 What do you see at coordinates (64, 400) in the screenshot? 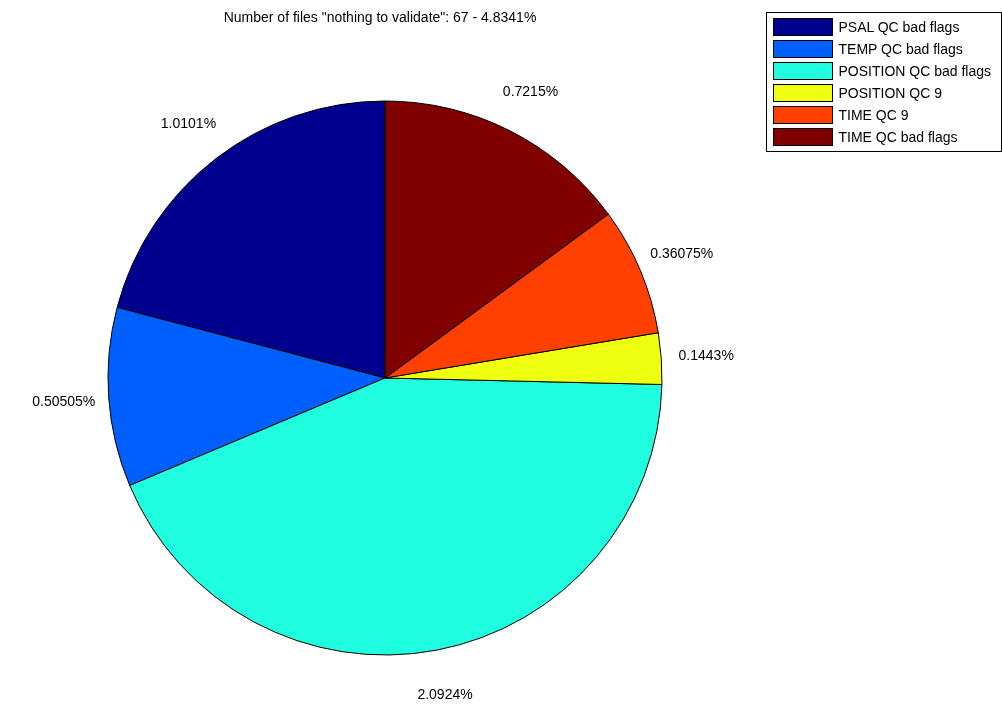
I see `data-label: 0.50505%` at bounding box center [64, 400].